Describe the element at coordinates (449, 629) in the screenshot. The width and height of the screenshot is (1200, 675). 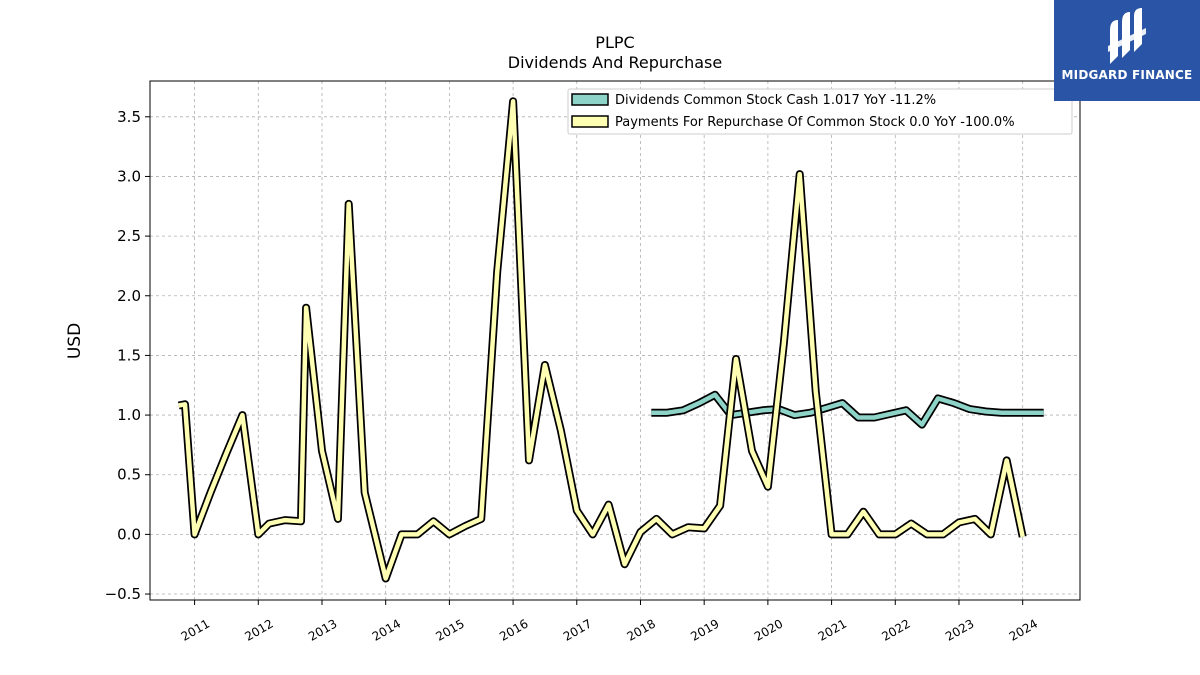
I see `x-tick-label: 2015` at that location.